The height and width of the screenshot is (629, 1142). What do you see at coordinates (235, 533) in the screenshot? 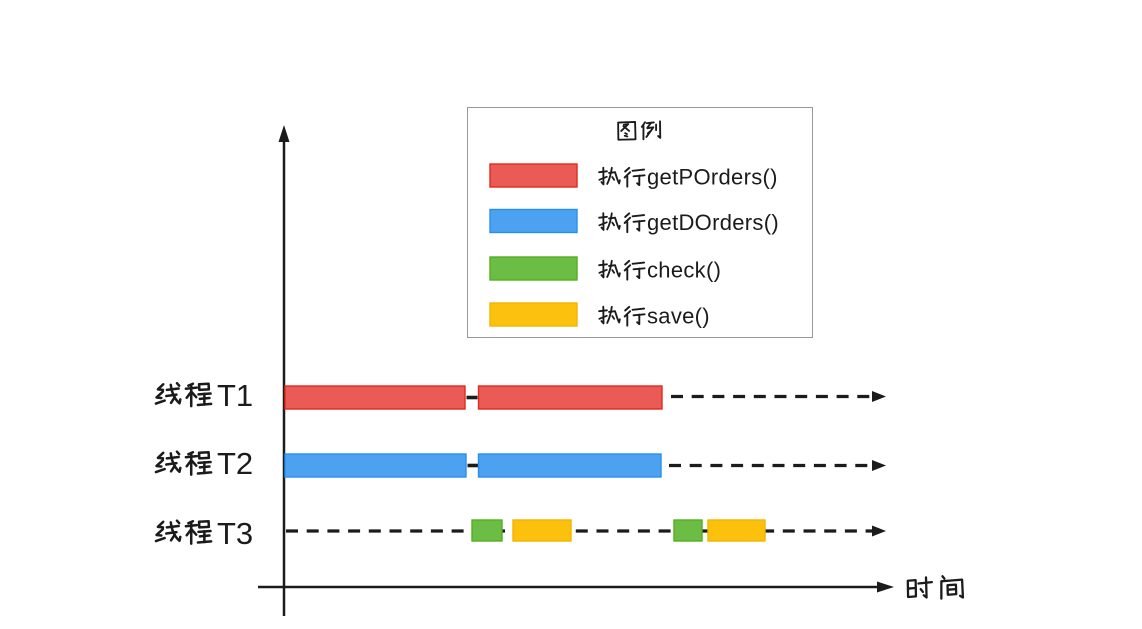
I see `svg-text: T3` at bounding box center [235, 533].